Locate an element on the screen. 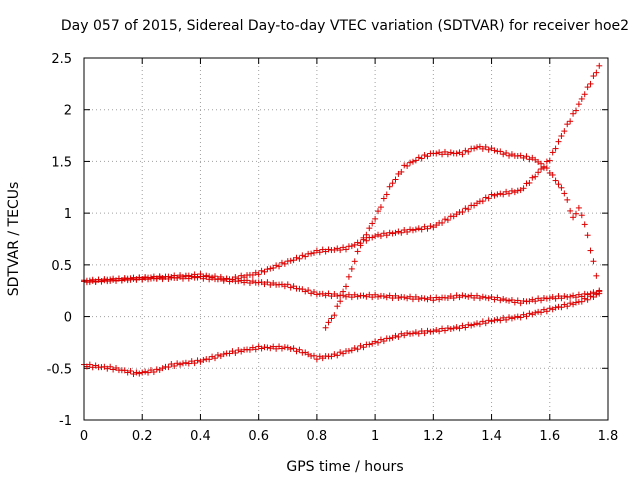  y-tick-label: 1 is located at coordinates (68, 214).